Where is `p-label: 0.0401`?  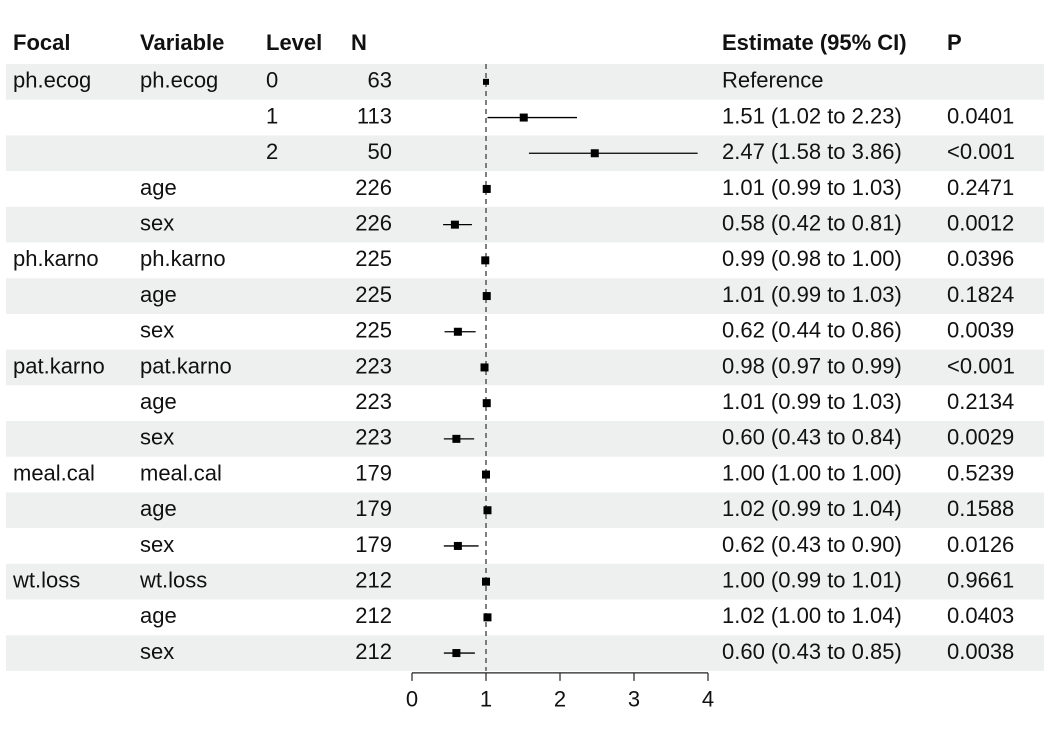 p-label: 0.0401 is located at coordinates (980, 115).